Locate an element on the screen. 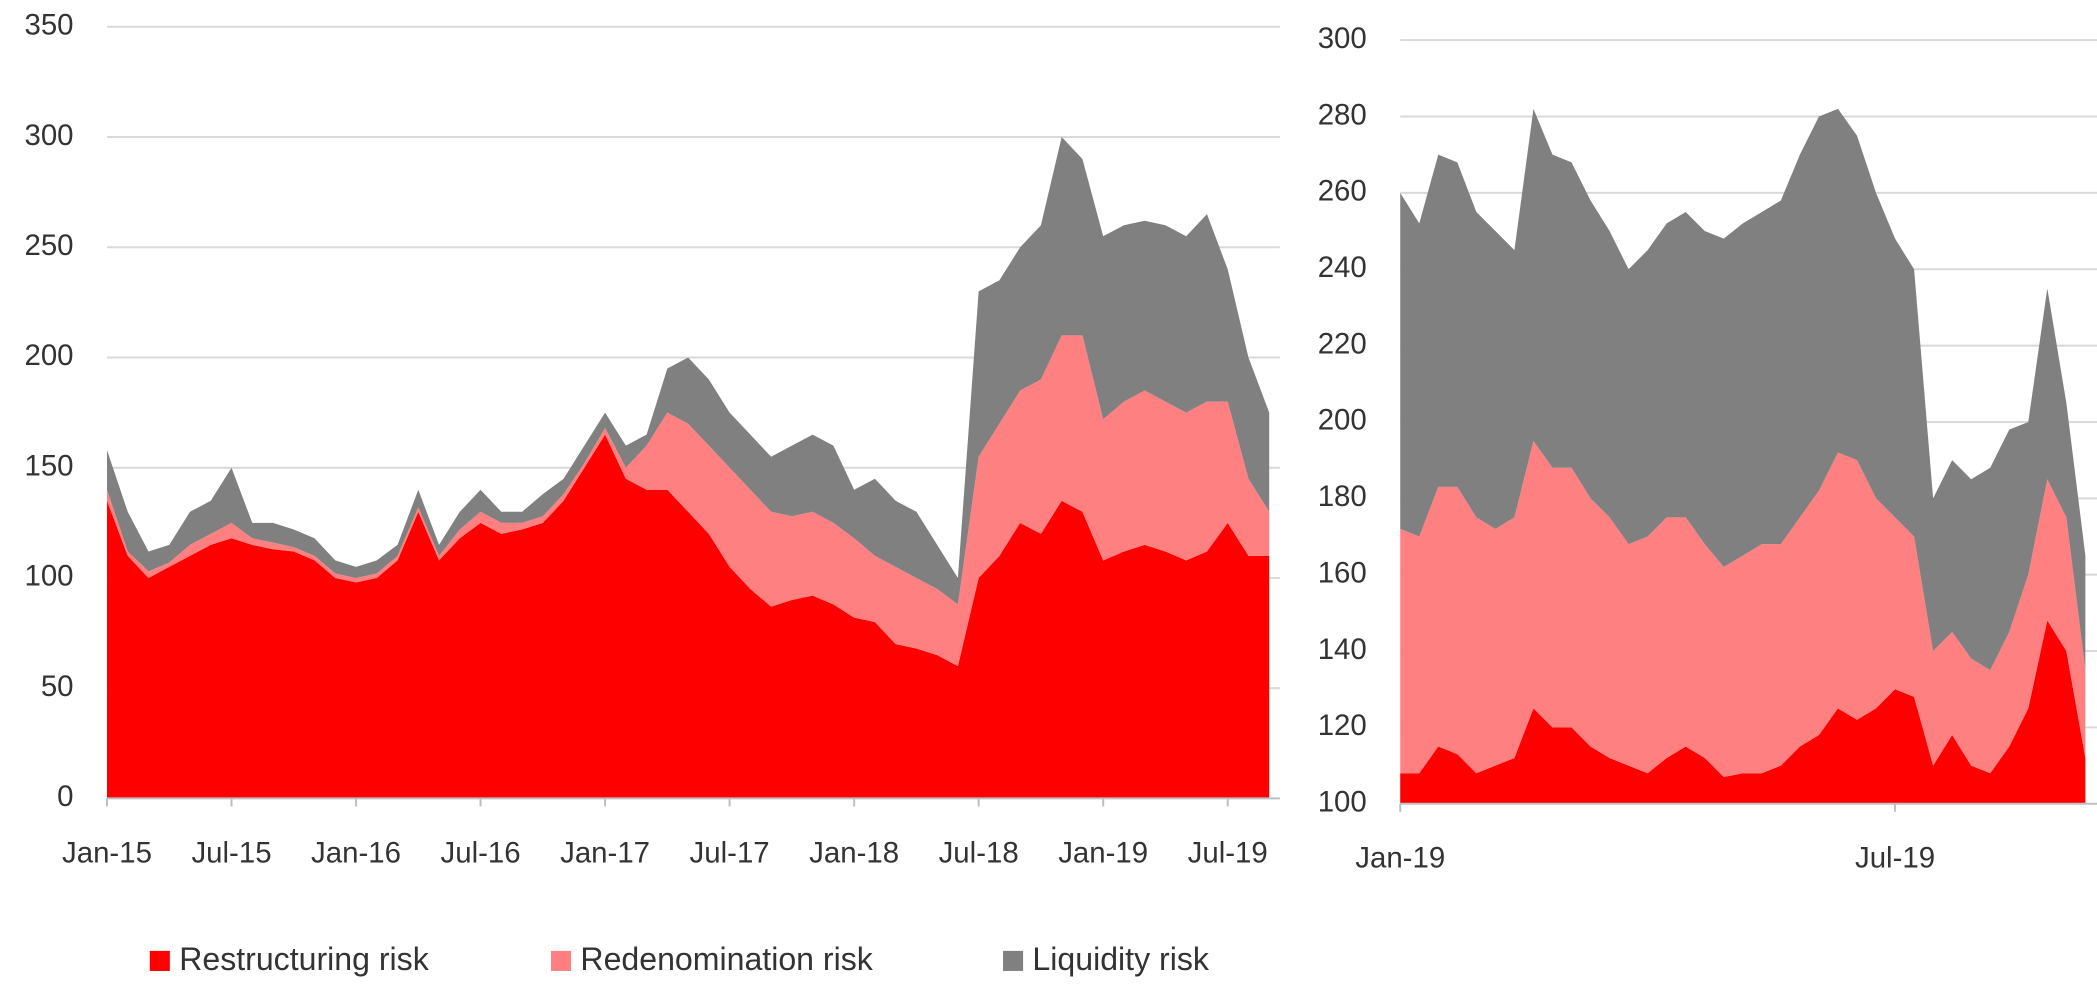  y-tick-label: 280 is located at coordinates (1342, 114).